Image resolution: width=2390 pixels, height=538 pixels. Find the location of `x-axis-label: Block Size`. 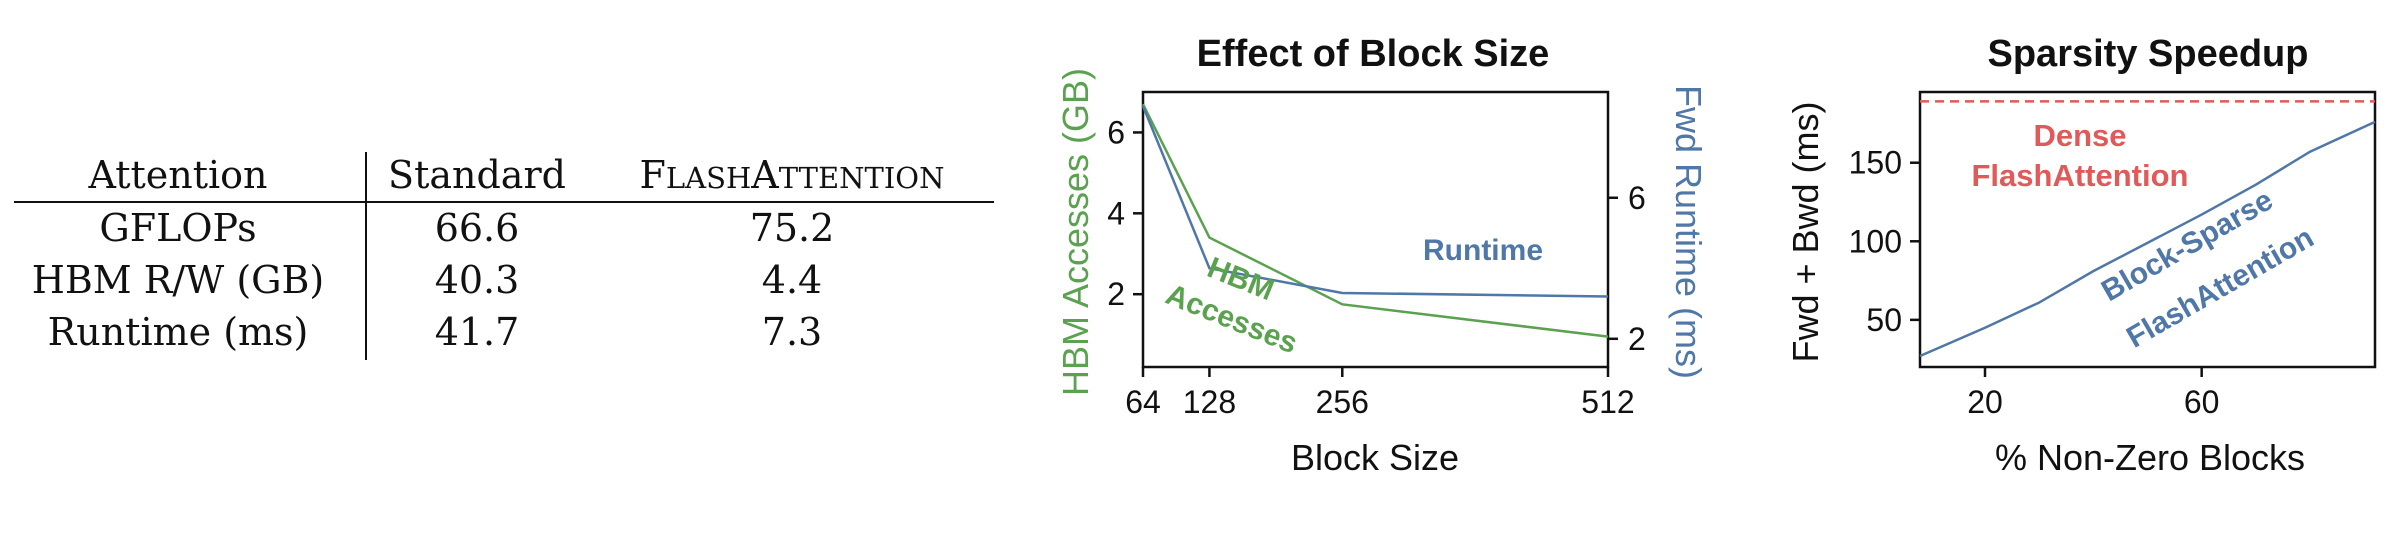

x-axis-label: Block Size is located at coordinates (1375, 457).